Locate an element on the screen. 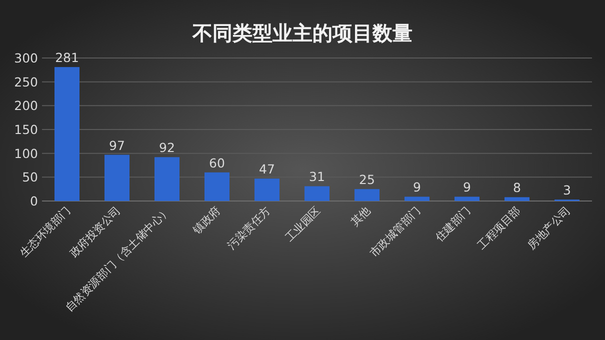  y-tick-label: 100 is located at coordinates (26, 153).